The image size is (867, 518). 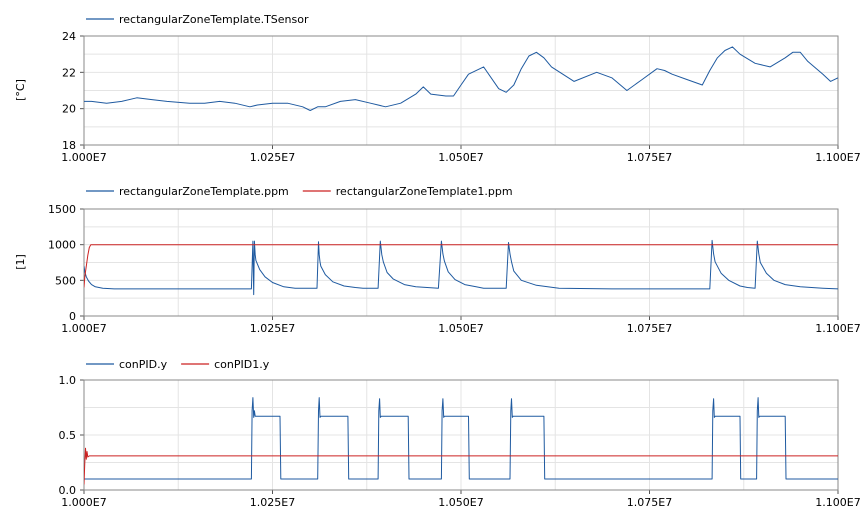 What do you see at coordinates (143, 364) in the screenshot?
I see `legend-label: conPID.y` at bounding box center [143, 364].